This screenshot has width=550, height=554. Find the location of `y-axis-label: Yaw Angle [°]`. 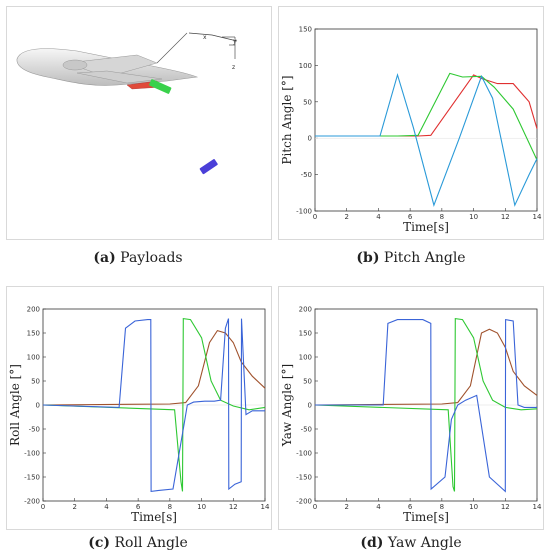

y-axis-label: Yaw Angle [°] is located at coordinates (287, 405).